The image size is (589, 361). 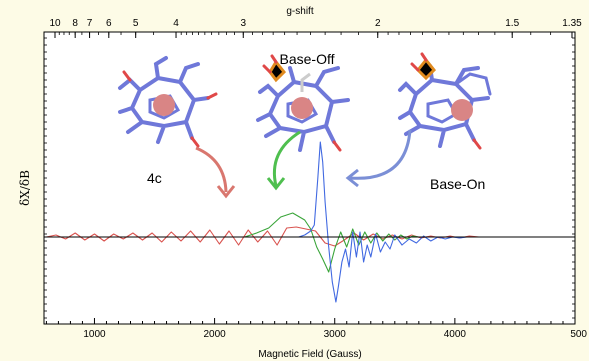 I want to click on arrow-base-off, so click(x=283, y=160).